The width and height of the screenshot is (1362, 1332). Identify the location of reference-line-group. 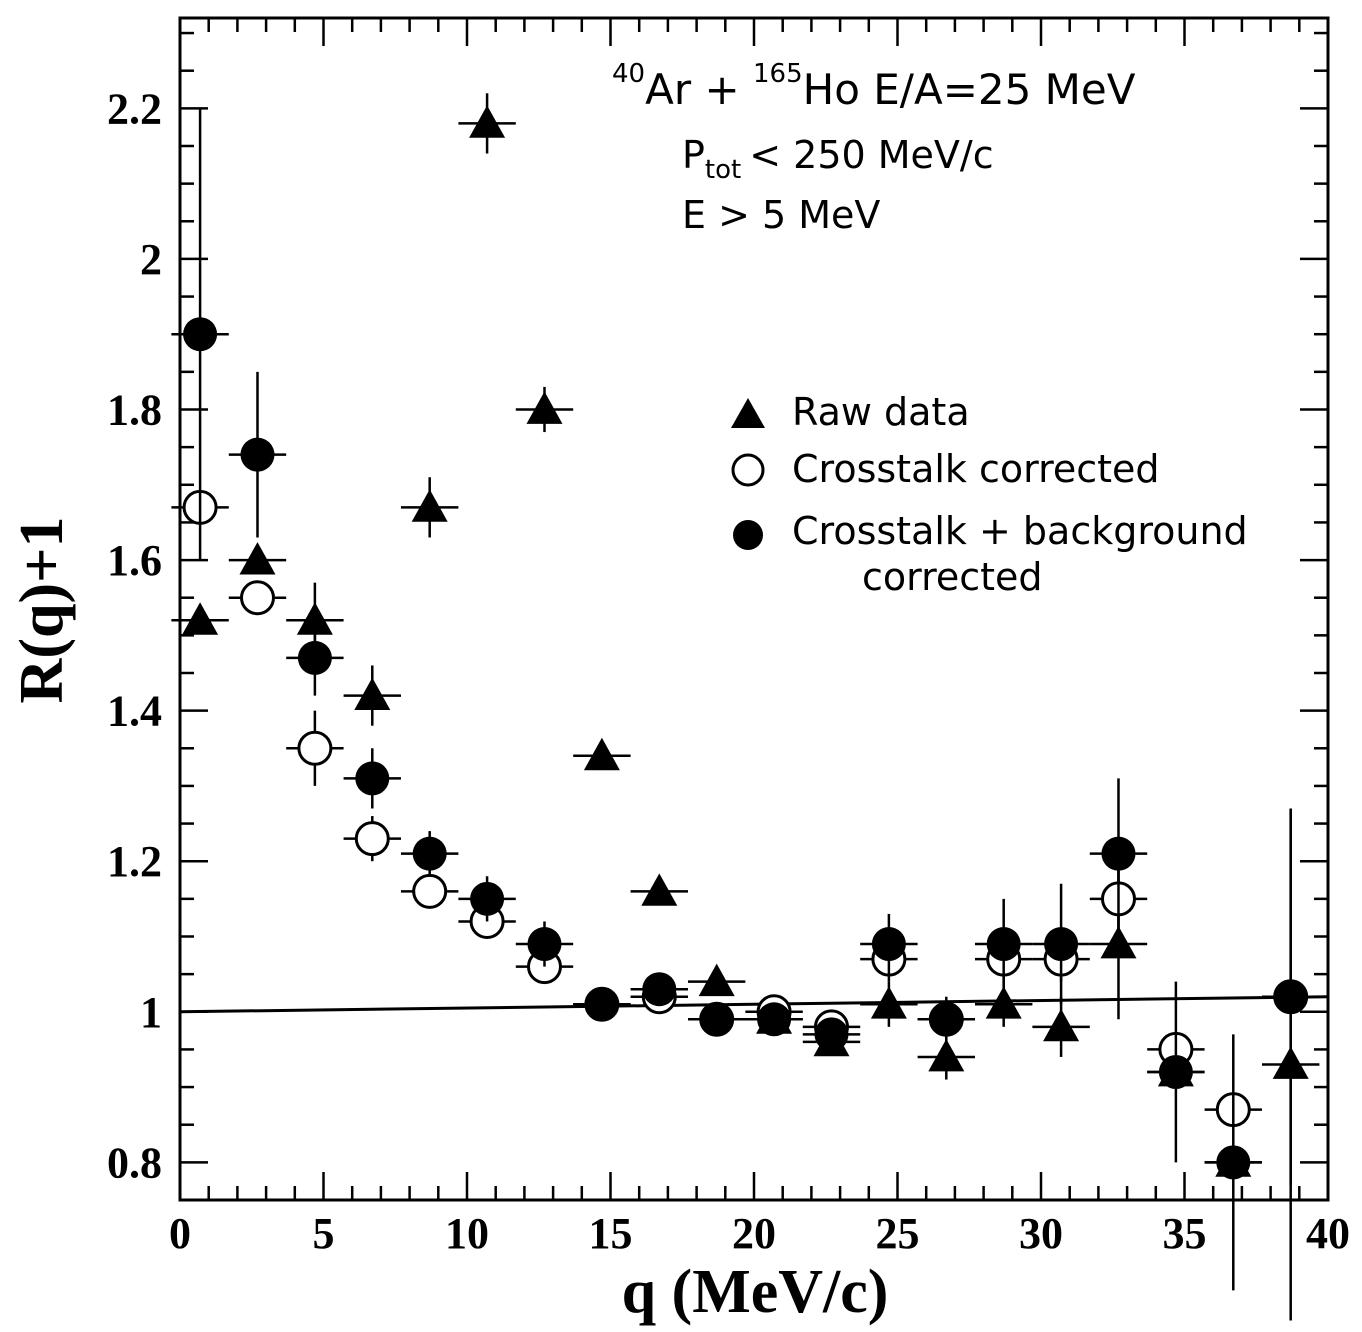
(754, 1004).